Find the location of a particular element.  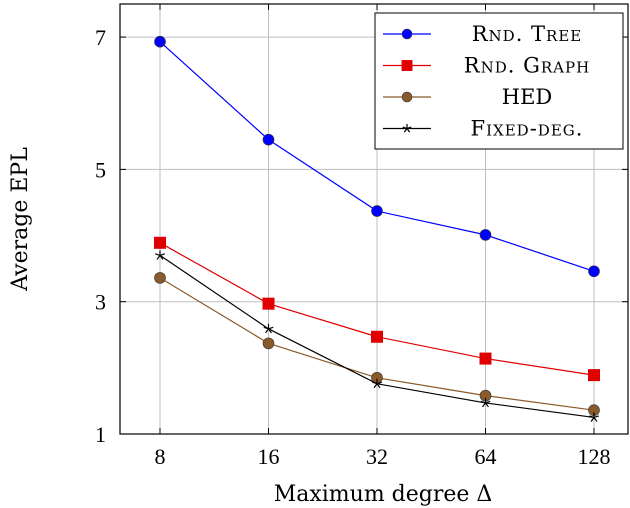

legend-item: Fixed-deg. is located at coordinates (483, 129).